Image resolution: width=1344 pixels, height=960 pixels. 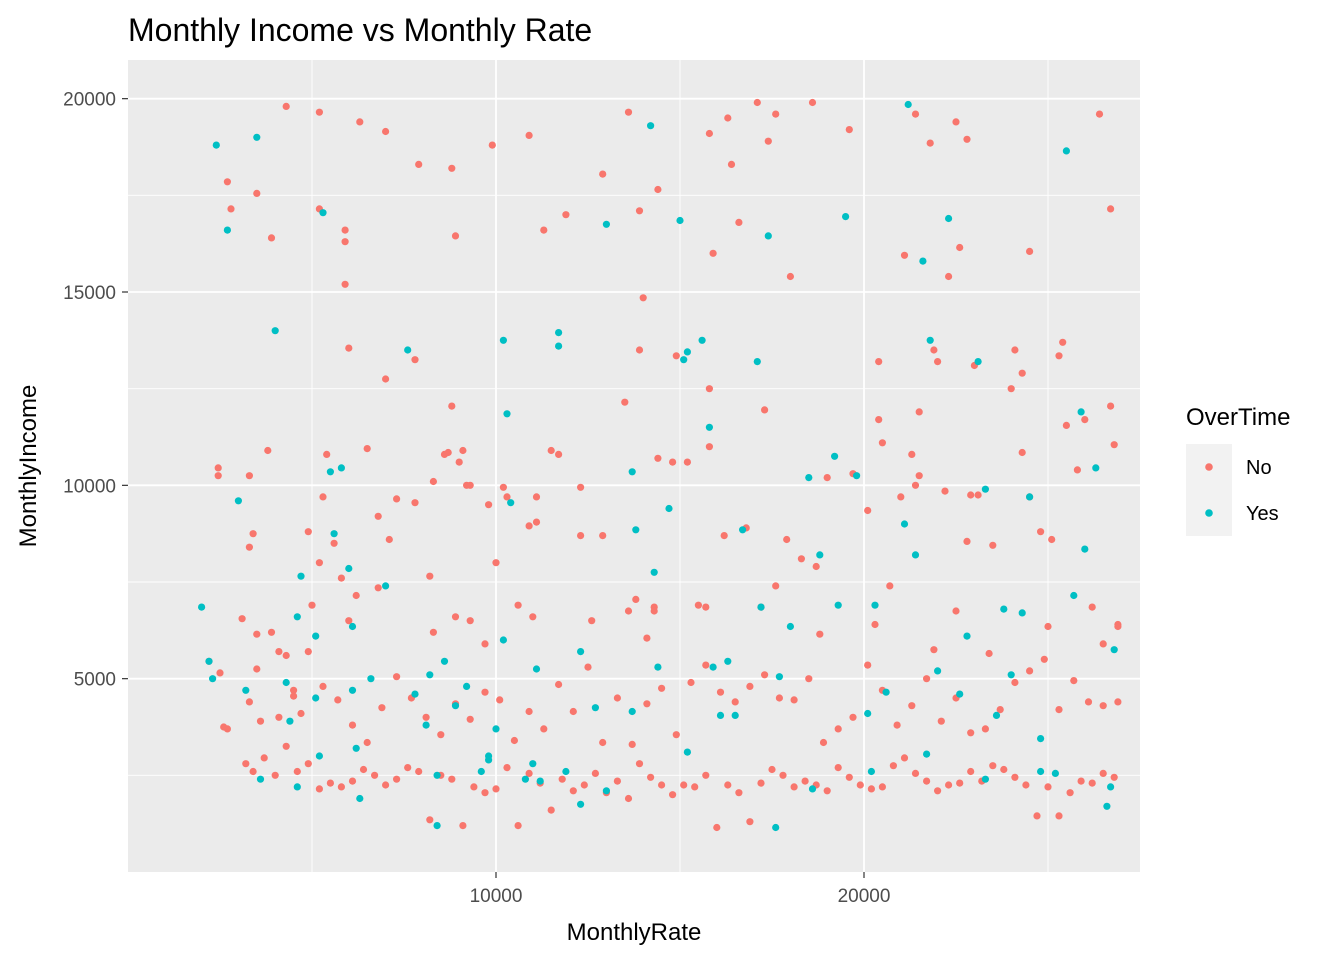 I want to click on y-axis: 5000 10000 15000 20000, so click(x=95, y=390).